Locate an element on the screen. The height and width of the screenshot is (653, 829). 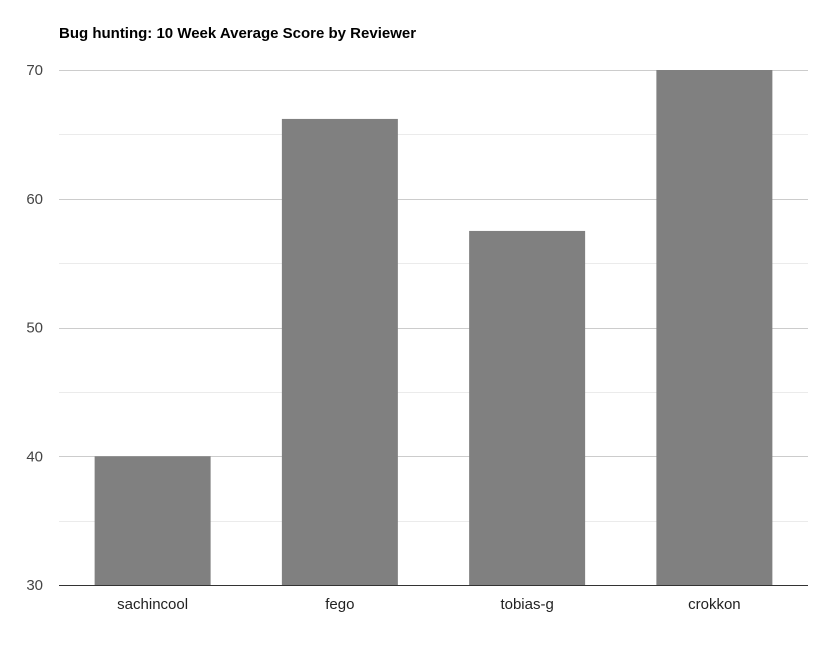
y-tick-label: 30 is located at coordinates (34, 585).